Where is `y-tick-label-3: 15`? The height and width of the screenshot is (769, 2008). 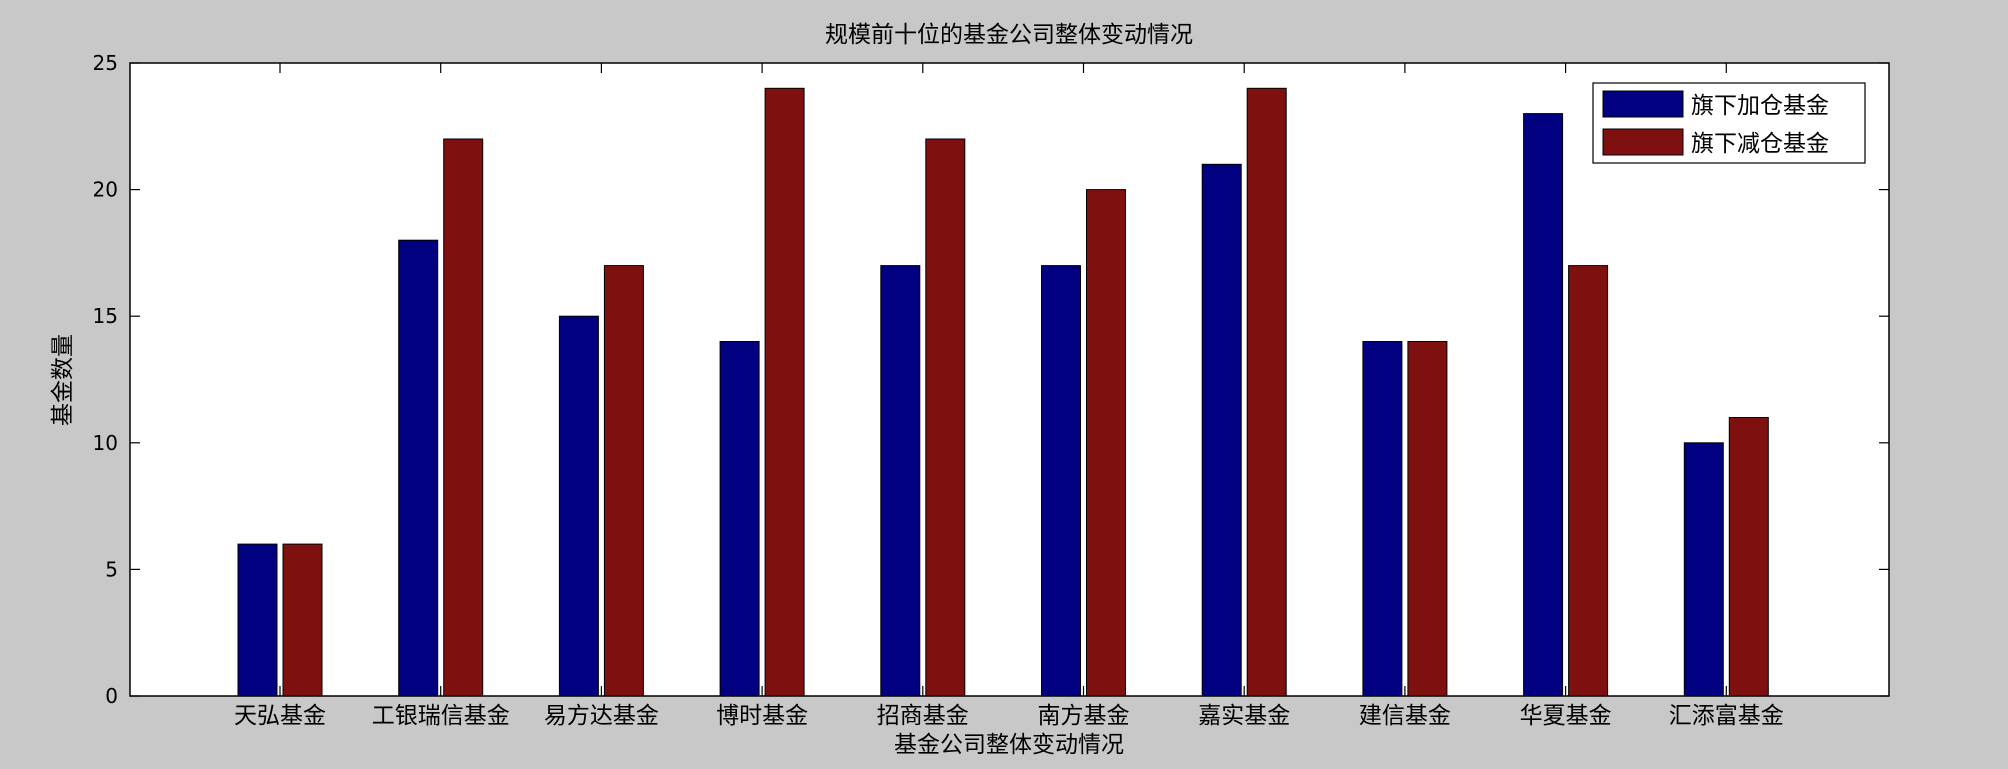 y-tick-label-3: 15 is located at coordinates (105, 316).